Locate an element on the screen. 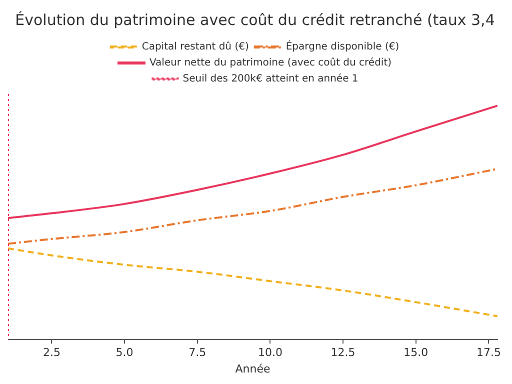  x-tick-label: 12.5 is located at coordinates (343, 353).